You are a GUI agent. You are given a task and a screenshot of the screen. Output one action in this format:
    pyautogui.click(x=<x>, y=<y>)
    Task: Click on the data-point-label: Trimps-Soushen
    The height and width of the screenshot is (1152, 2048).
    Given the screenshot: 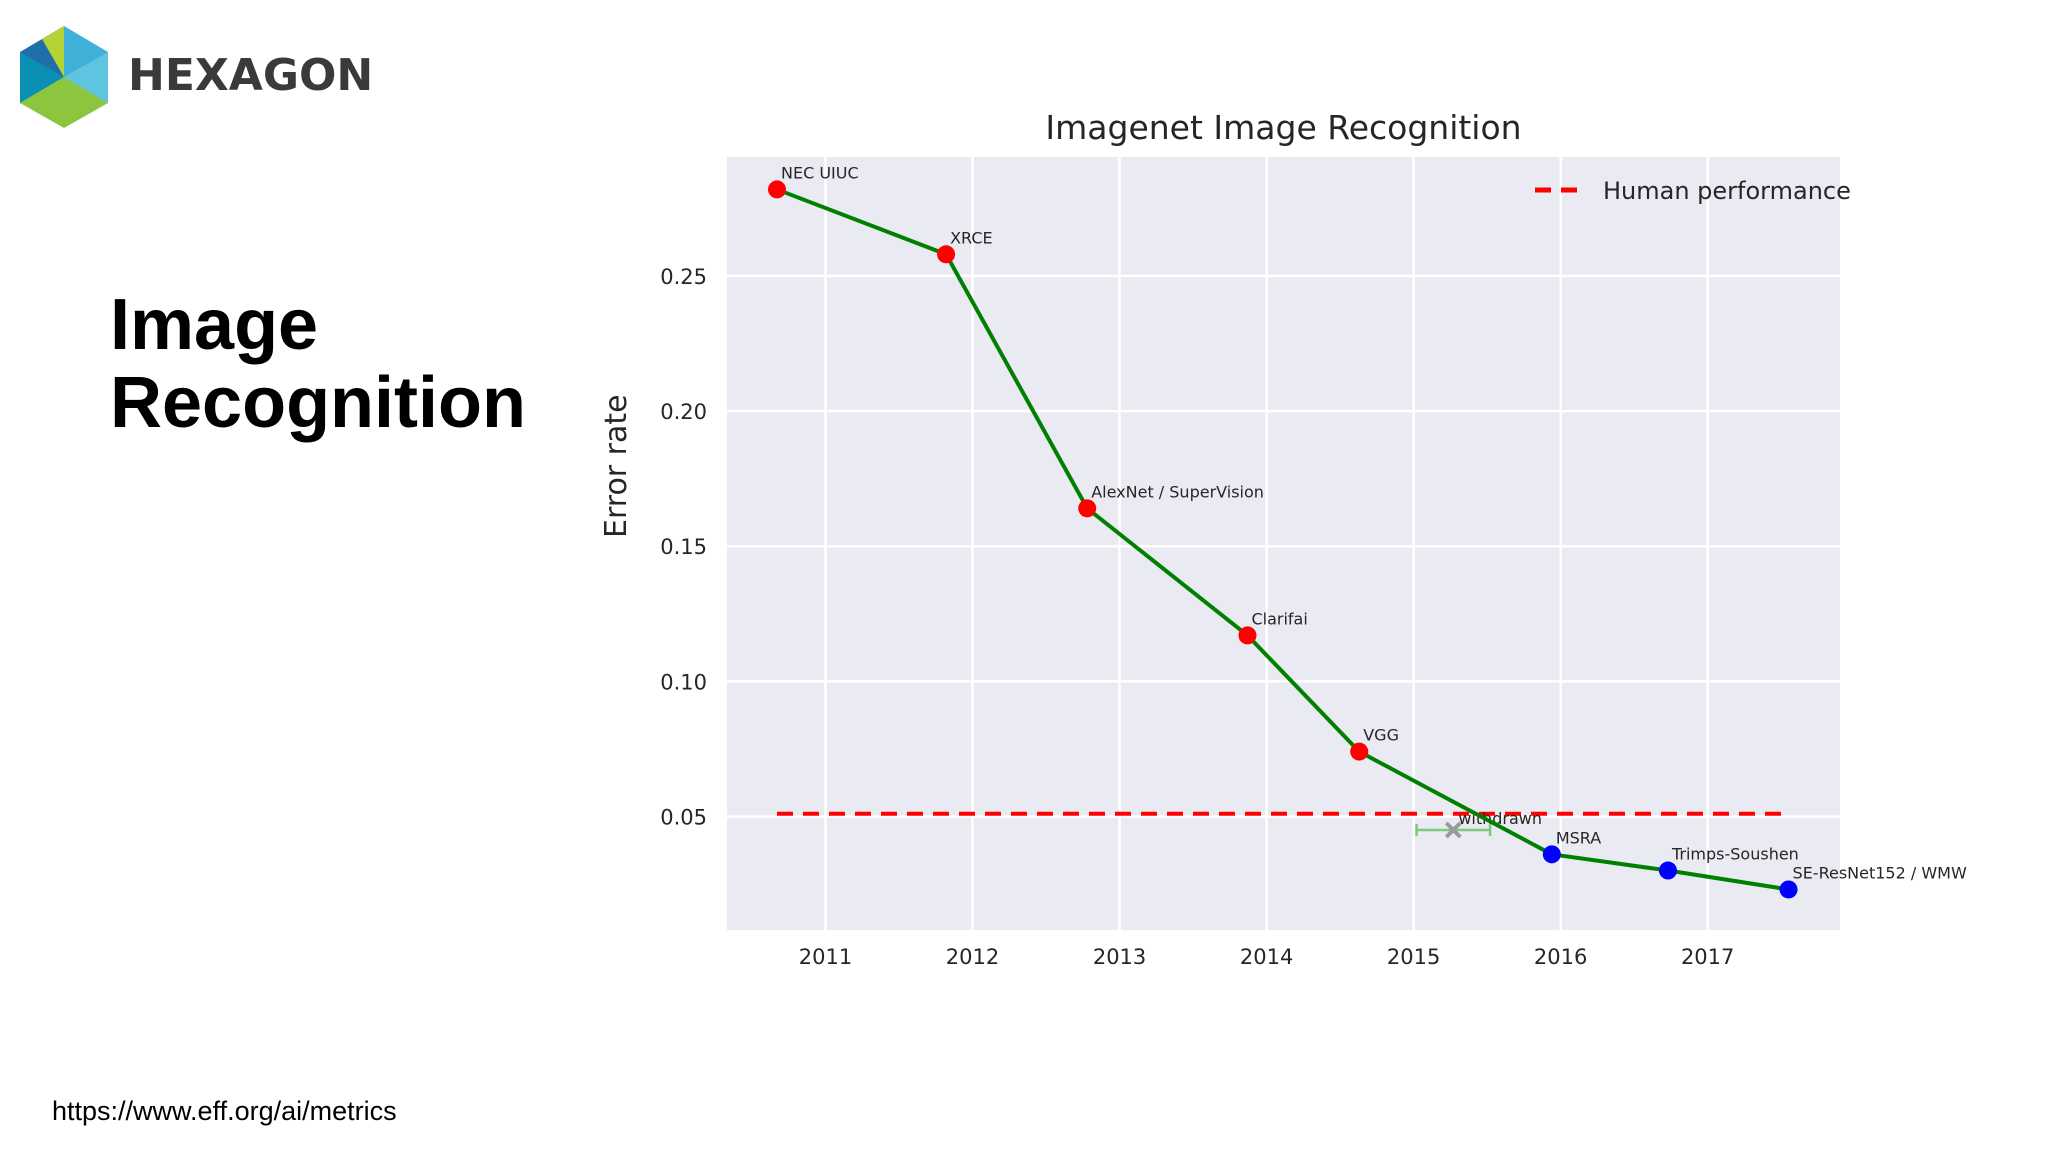 What is the action you would take?
    pyautogui.click(x=1735, y=854)
    